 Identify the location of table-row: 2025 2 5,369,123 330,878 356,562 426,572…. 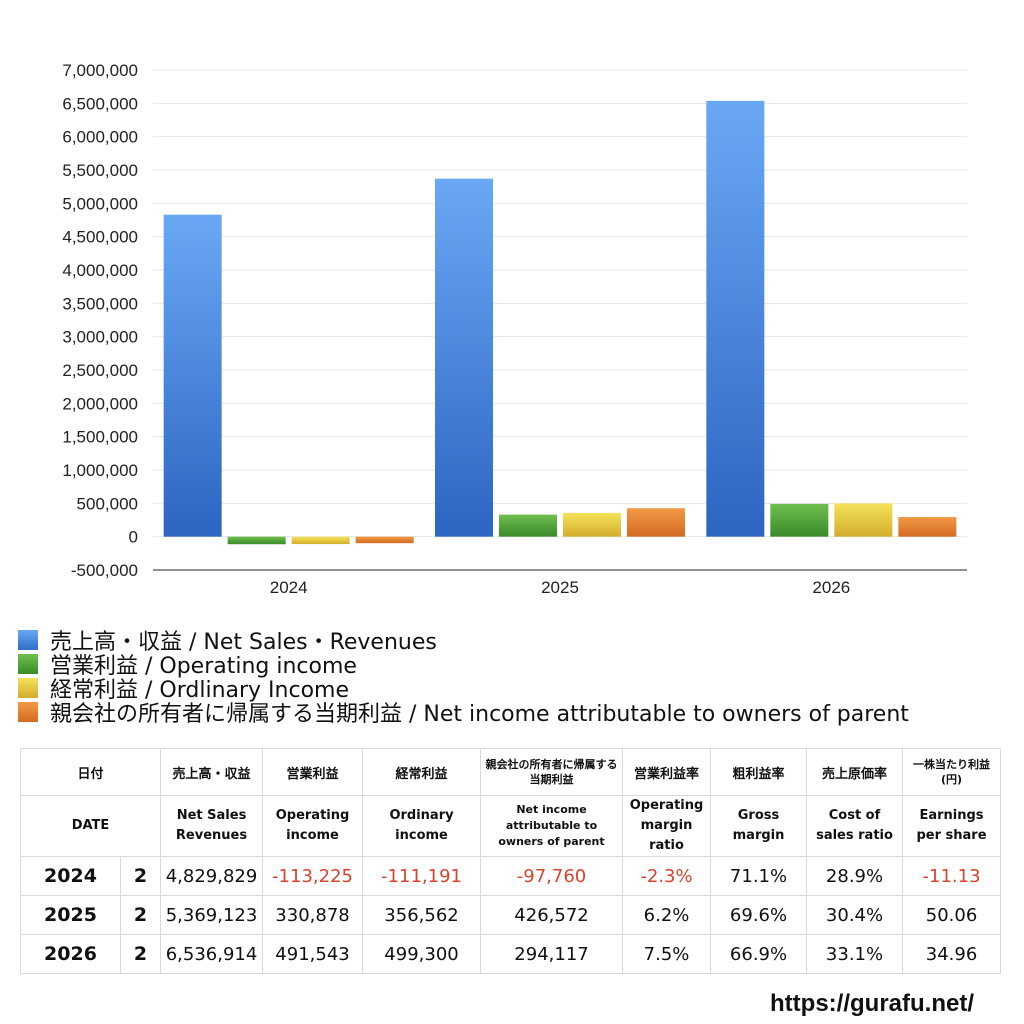
(511, 915).